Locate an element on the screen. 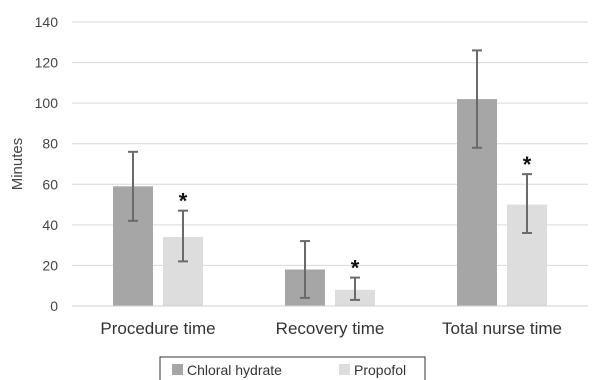 Image resolution: width=600 pixels, height=380 pixels. legend-box is located at coordinates (292, 368).